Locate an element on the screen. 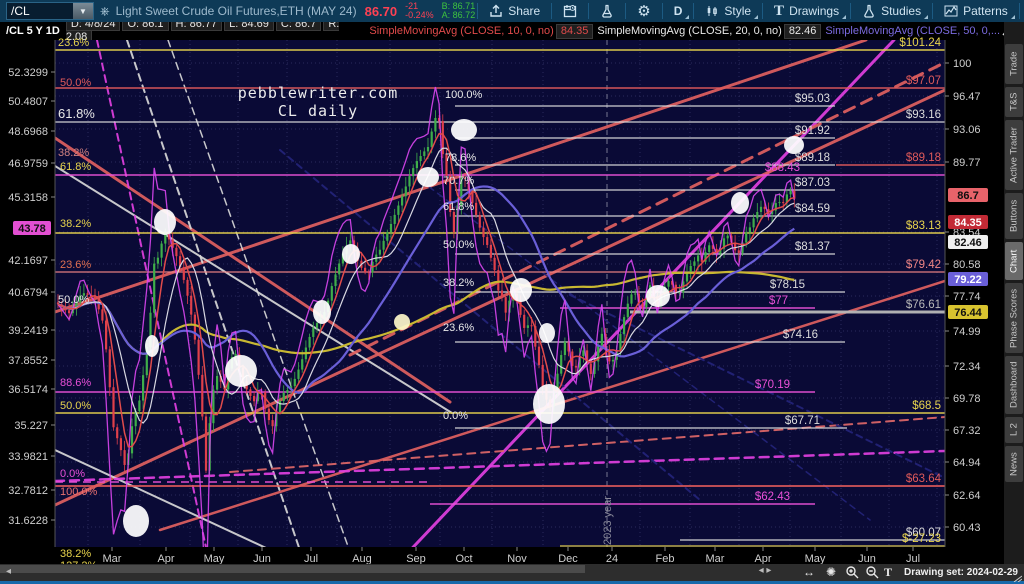 The height and width of the screenshot is (584, 1024). link-chain-icon: ⎈ is located at coordinates (105, 10).